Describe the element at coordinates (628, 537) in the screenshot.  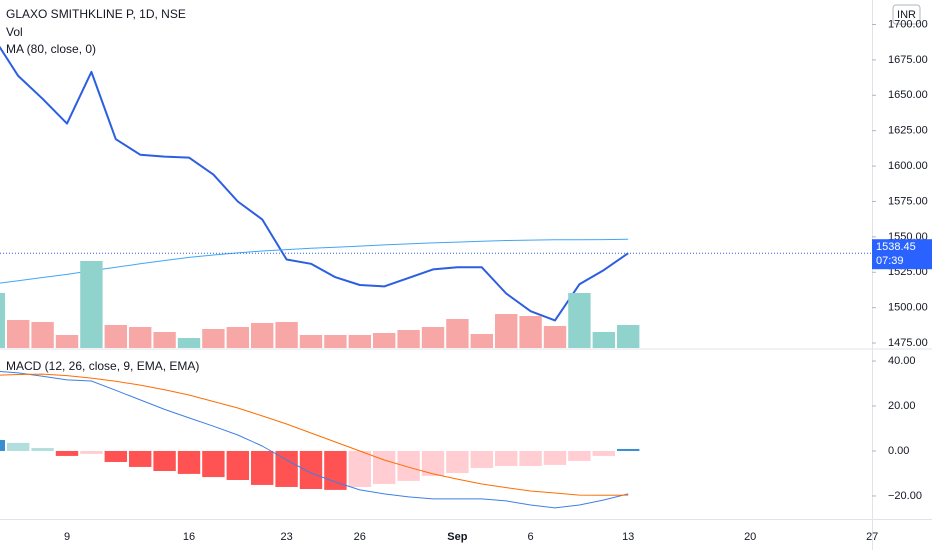
I see `x-tick-label: 13` at that location.